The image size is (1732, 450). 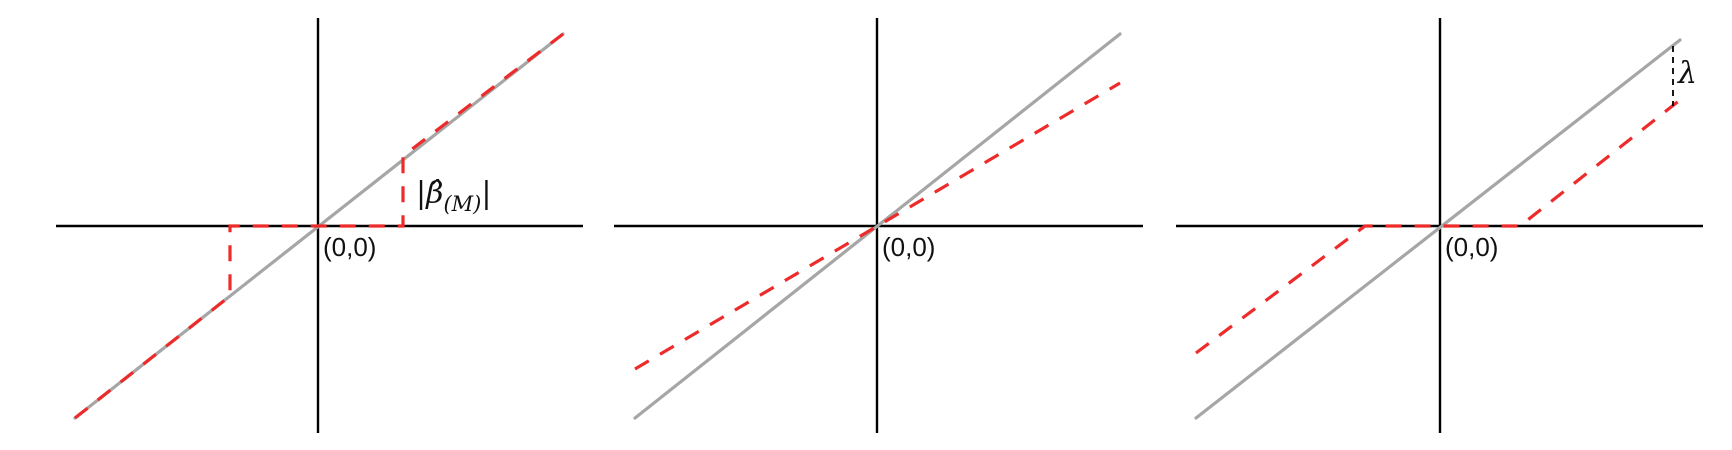 I want to click on lambda-label: λ, so click(x=1687, y=73).